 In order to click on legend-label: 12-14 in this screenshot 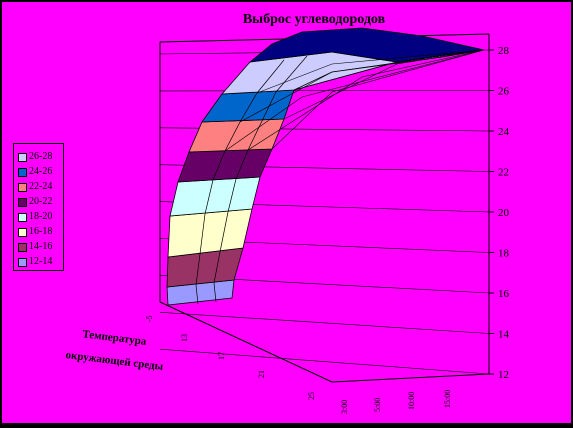, I will do `click(40, 262)`.